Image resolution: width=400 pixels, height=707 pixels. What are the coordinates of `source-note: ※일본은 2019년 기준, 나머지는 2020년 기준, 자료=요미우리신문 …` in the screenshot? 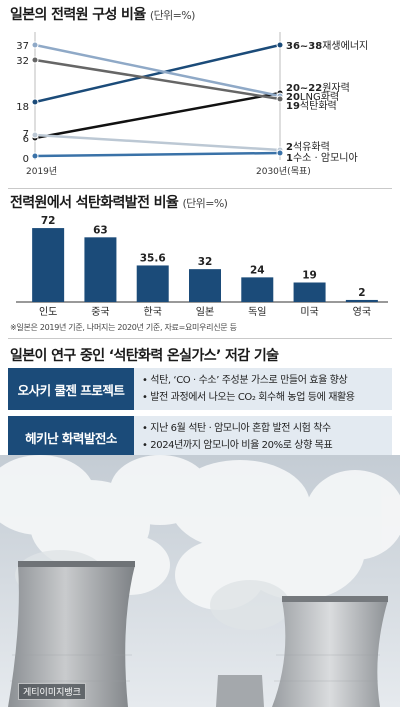 It's located at (123, 327).